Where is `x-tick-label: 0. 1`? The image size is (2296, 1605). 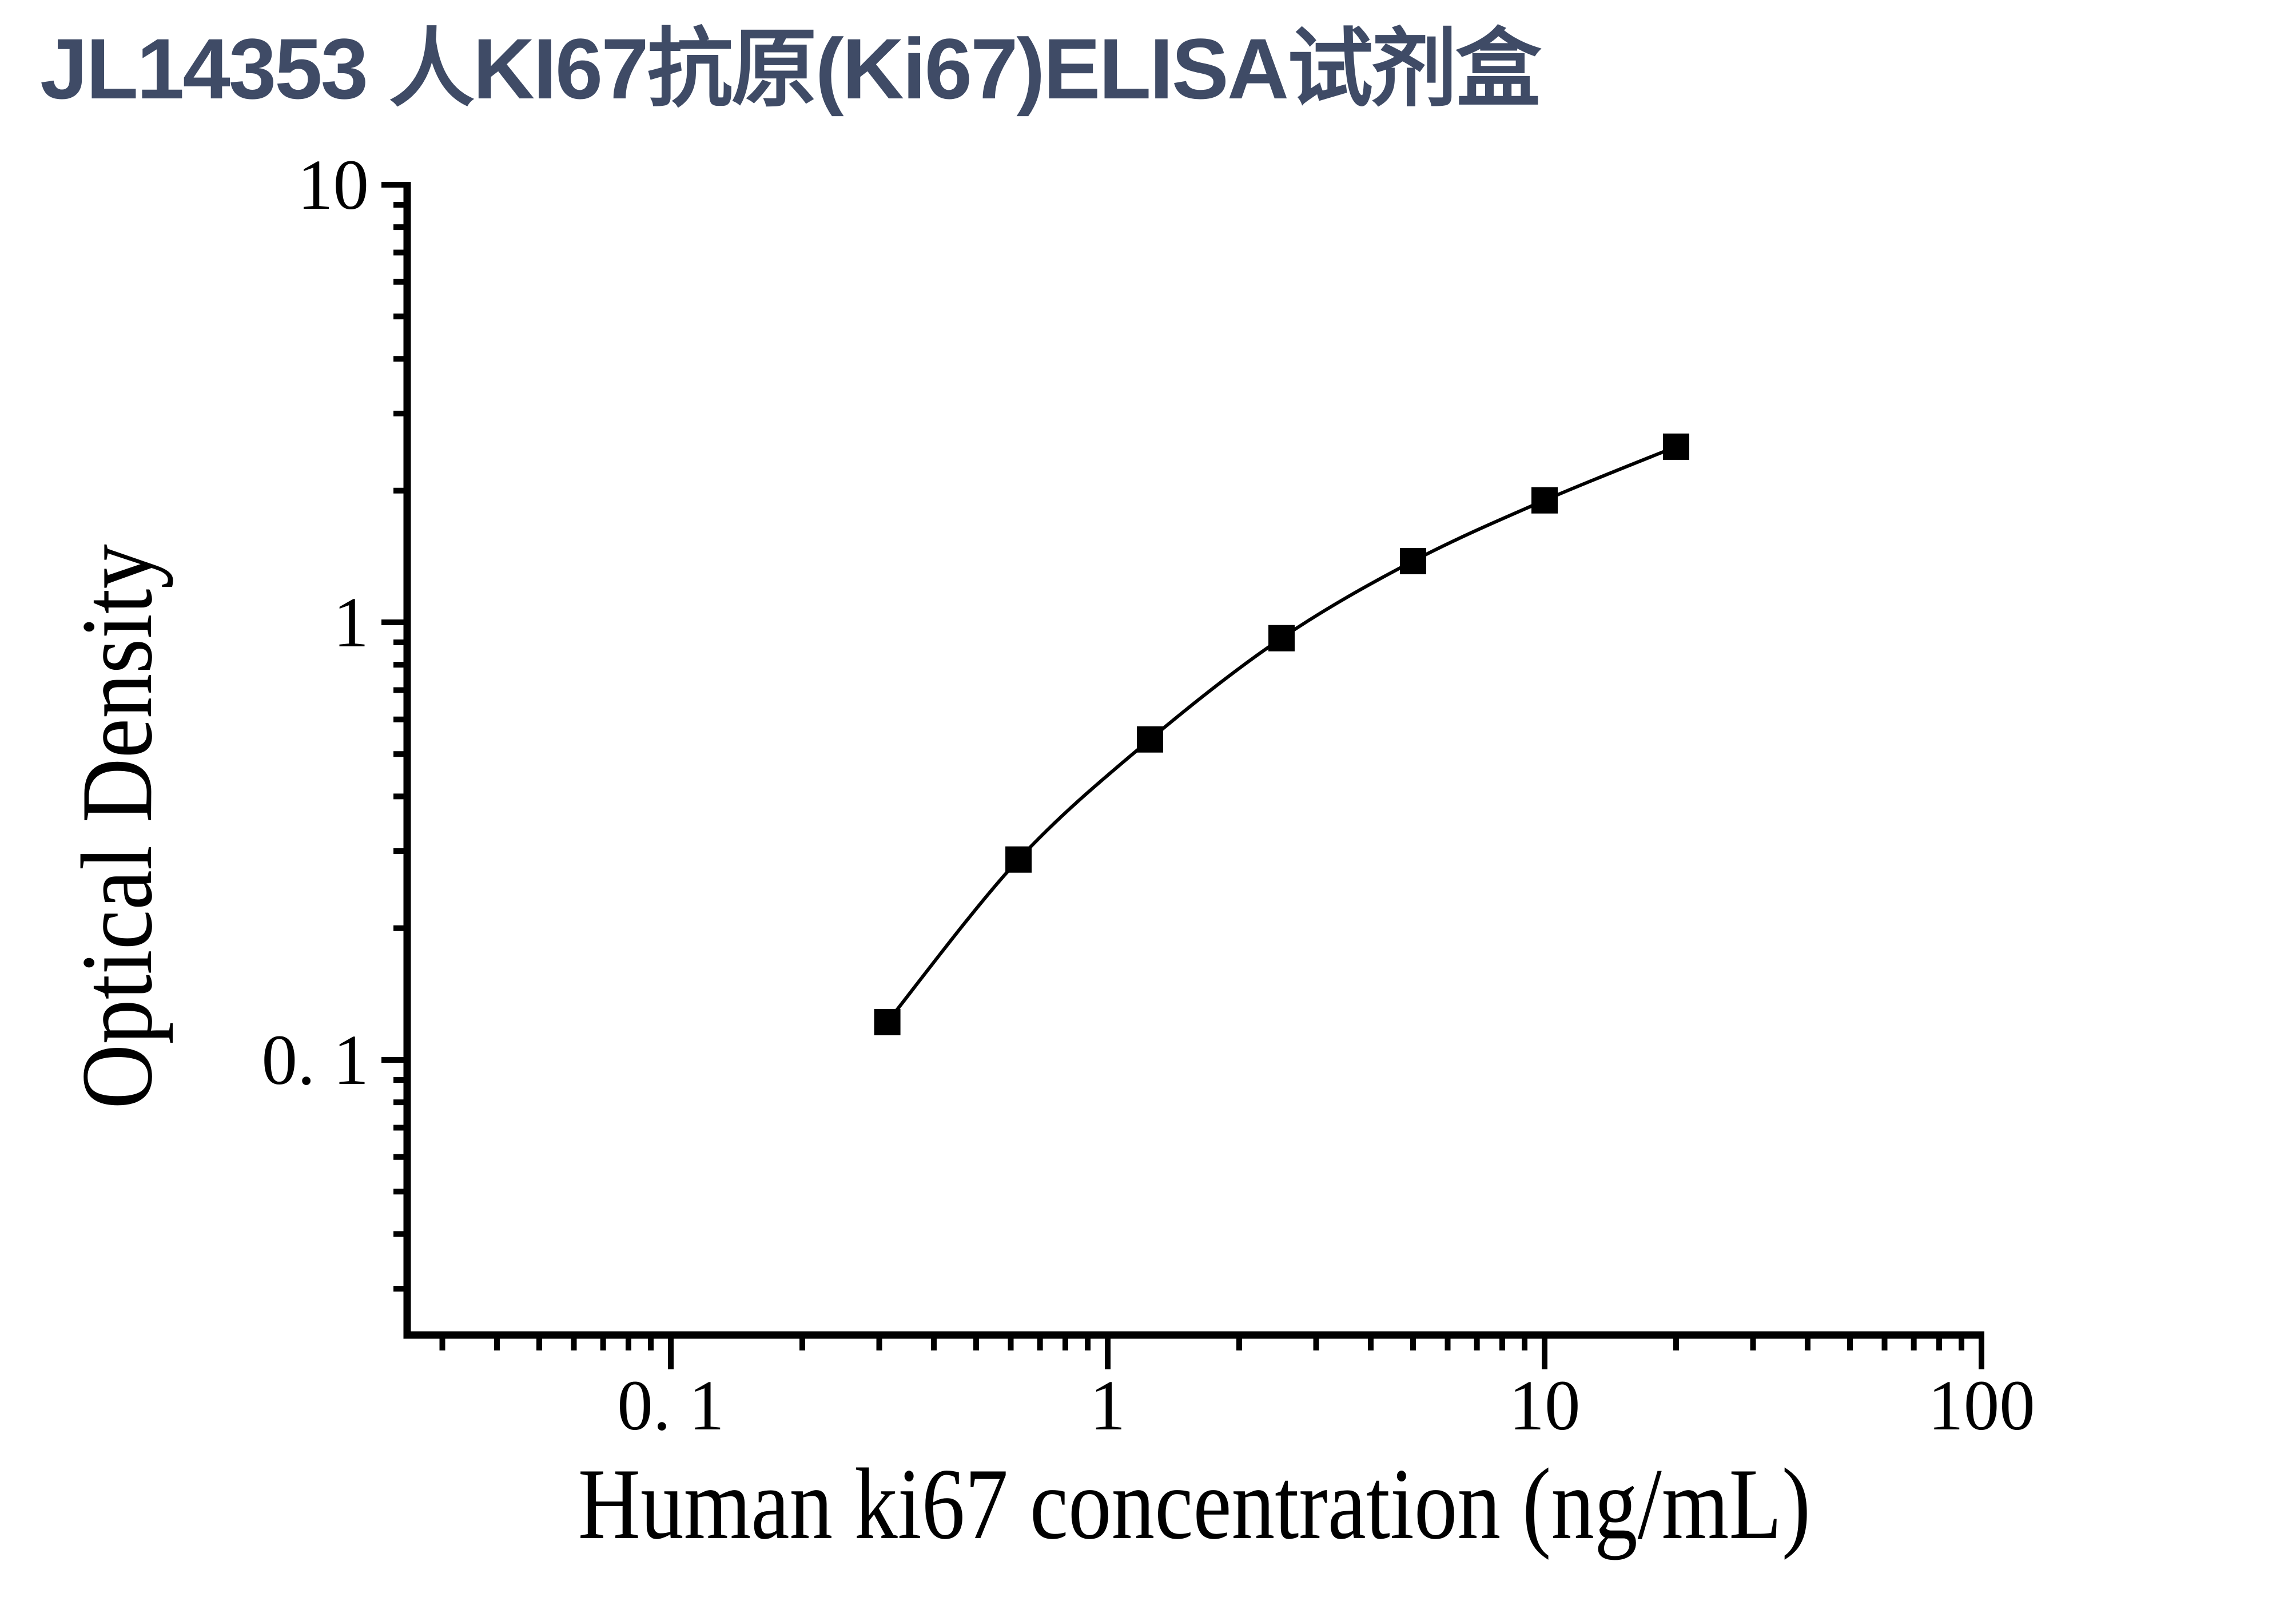 x-tick-label: 0. 1 is located at coordinates (671, 1405).